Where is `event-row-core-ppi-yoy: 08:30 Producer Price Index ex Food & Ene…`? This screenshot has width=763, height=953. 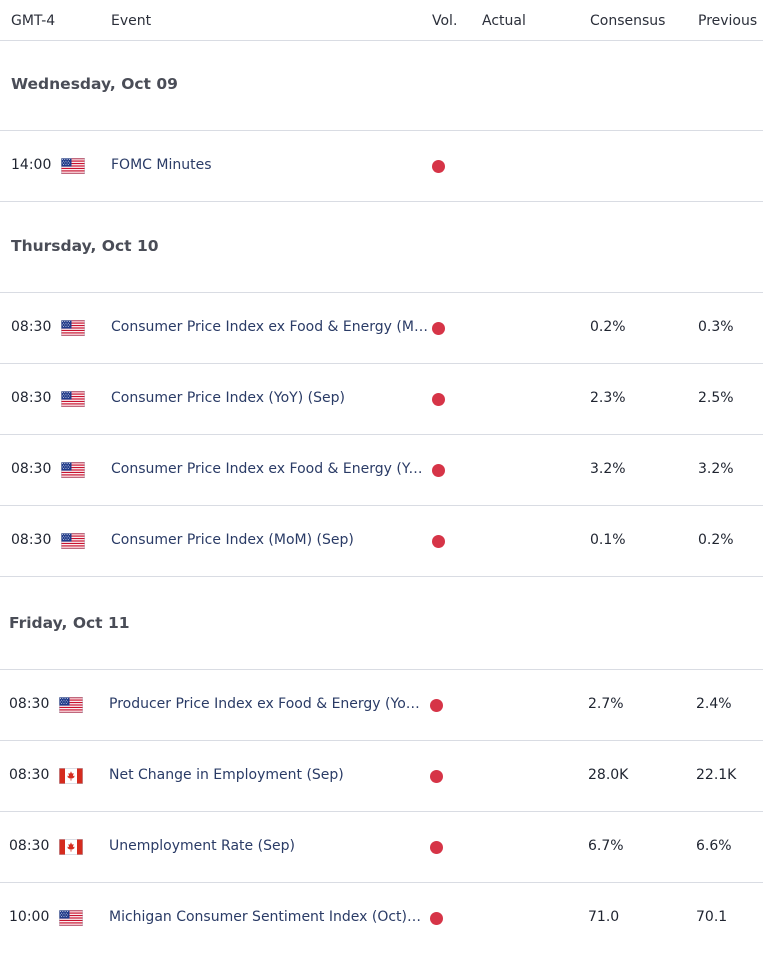
event-row-core-ppi-yoy: 08:30 Producer Price Index ex Food & Ene… is located at coordinates (381, 705).